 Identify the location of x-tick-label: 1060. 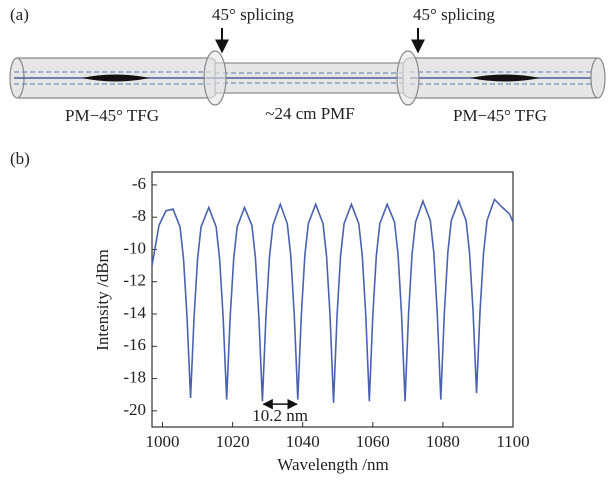
(373, 441).